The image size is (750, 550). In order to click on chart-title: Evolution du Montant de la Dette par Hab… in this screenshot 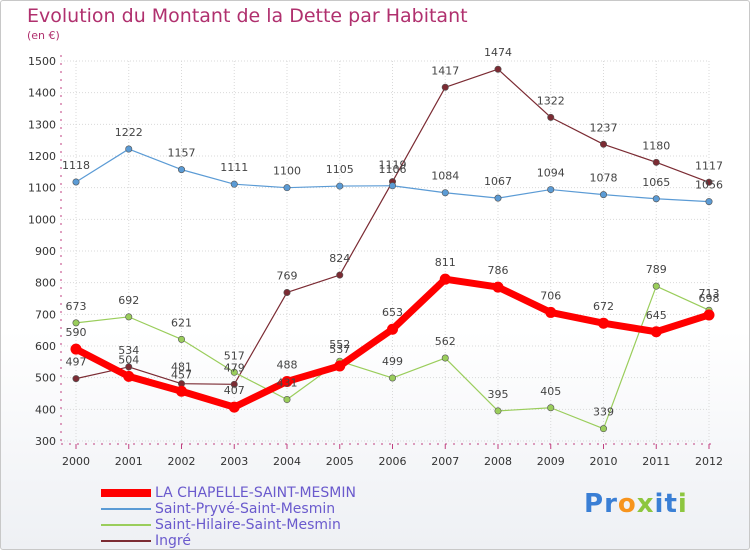, I will do `click(247, 16)`.